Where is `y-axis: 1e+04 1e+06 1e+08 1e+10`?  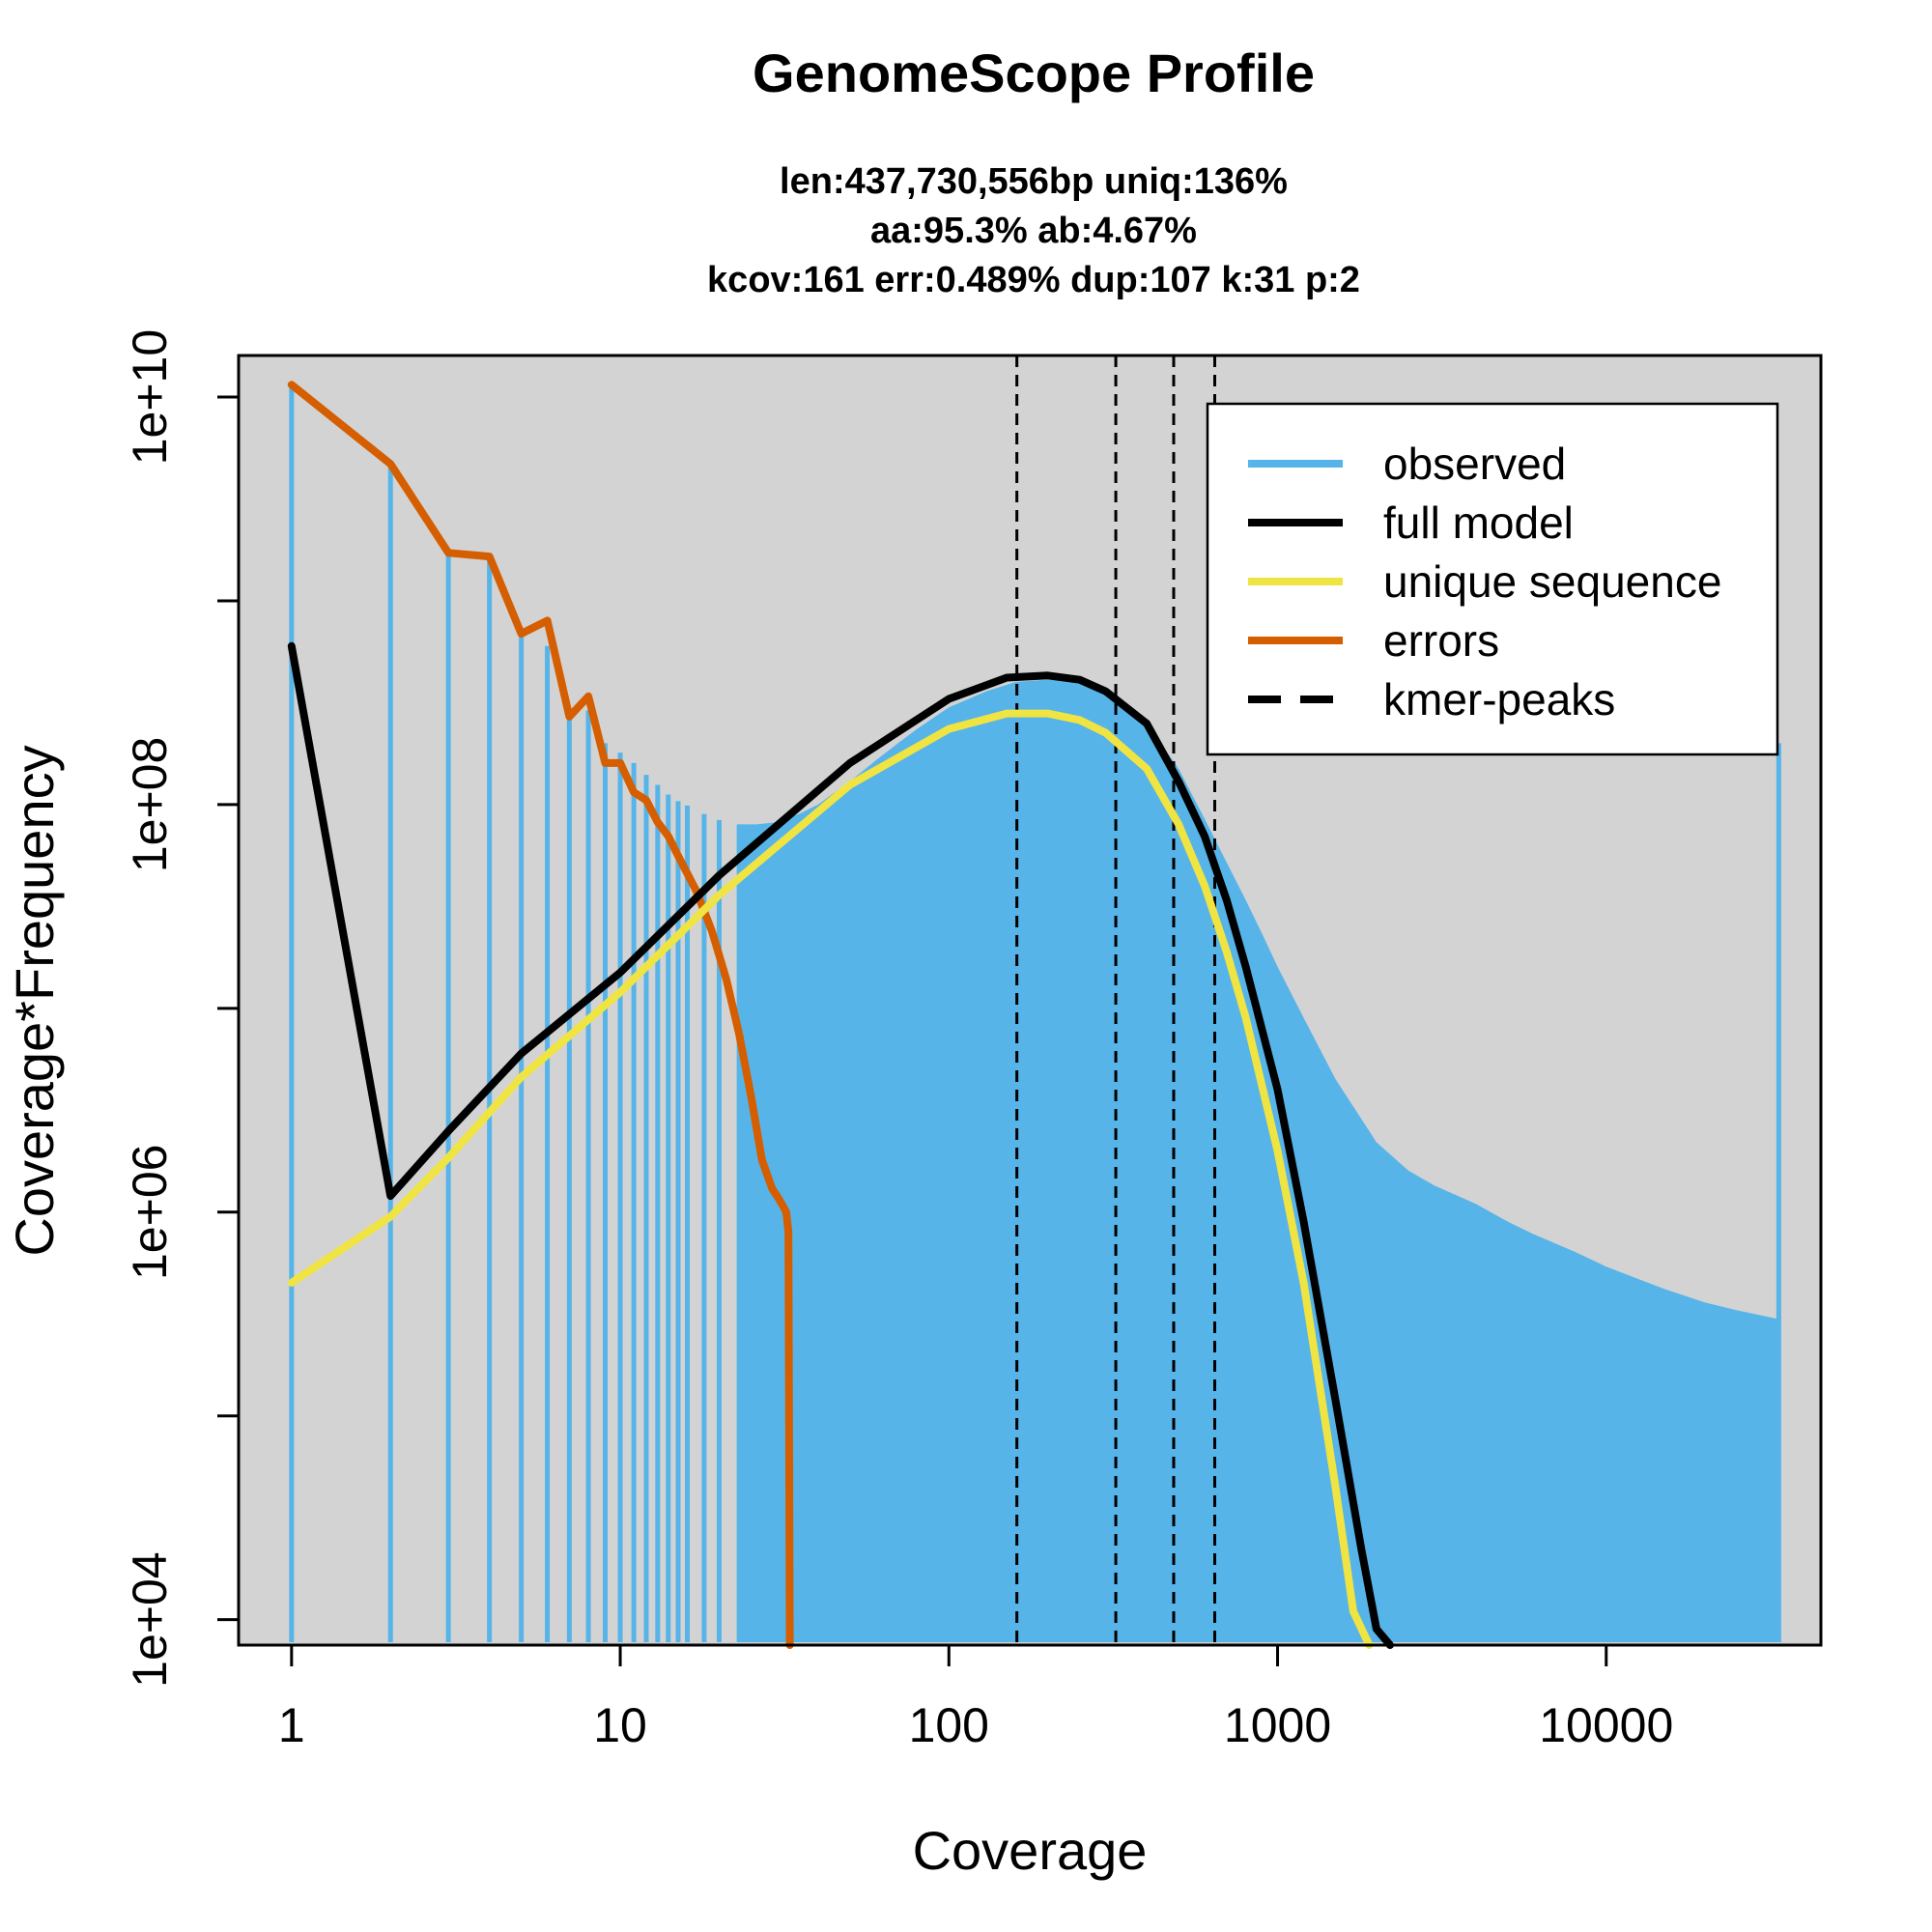
y-axis: 1e+04 1e+06 1e+08 1e+10 is located at coordinates (182, 1008).